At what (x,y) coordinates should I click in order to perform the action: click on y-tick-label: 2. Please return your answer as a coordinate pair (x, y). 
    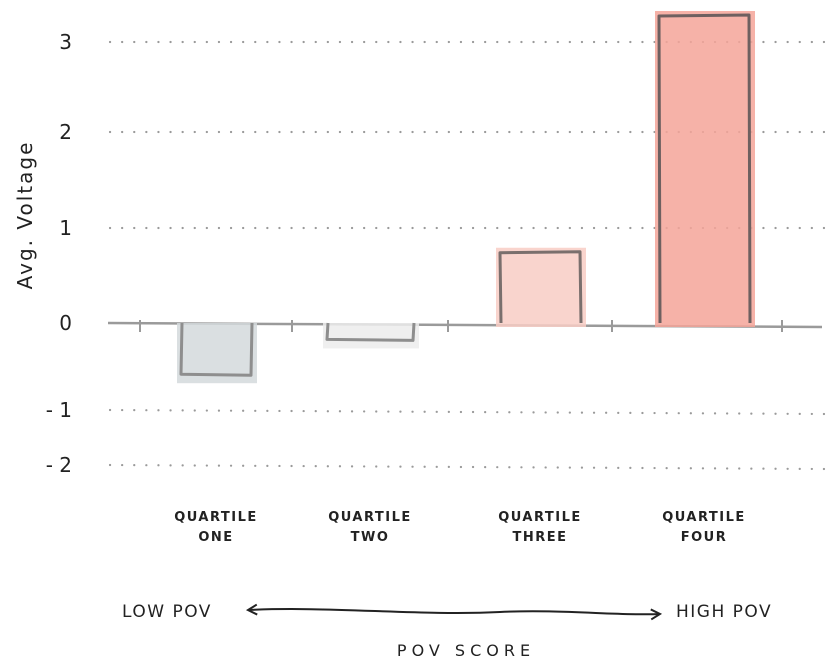
    Looking at the image, I should click on (65, 132).